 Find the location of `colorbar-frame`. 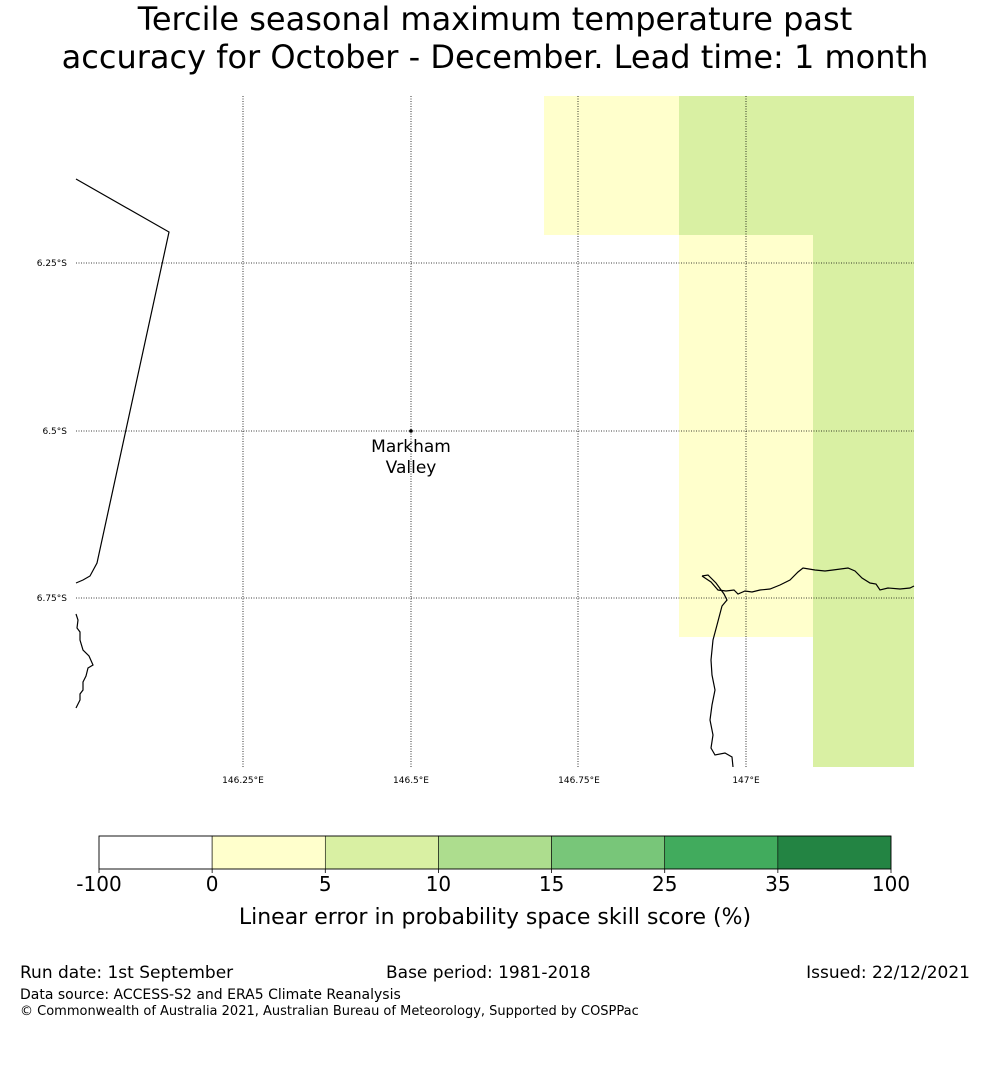

colorbar-frame is located at coordinates (495, 852).